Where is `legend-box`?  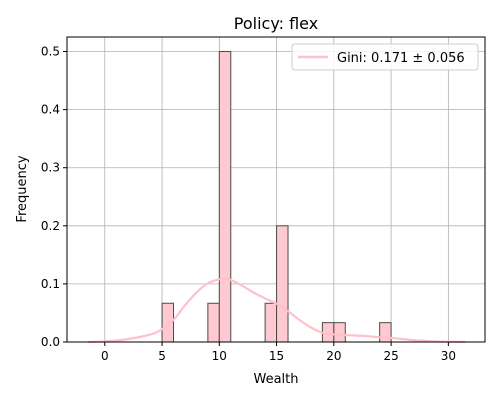 legend-box is located at coordinates (385, 57).